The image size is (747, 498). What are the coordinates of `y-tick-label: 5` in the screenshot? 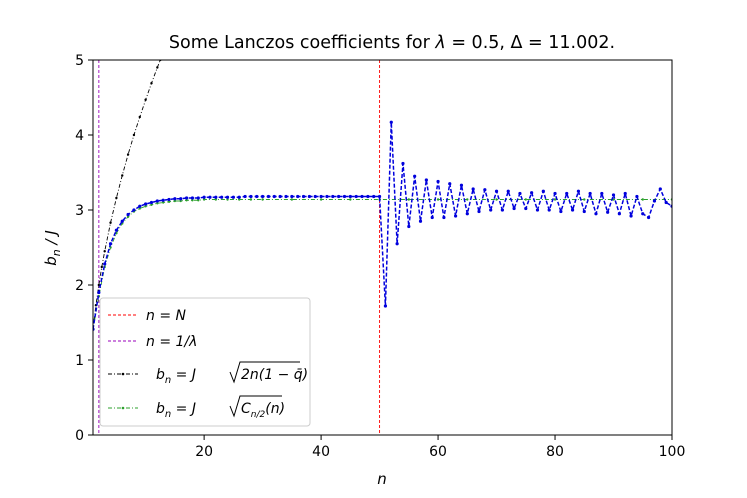 It's located at (79, 61).